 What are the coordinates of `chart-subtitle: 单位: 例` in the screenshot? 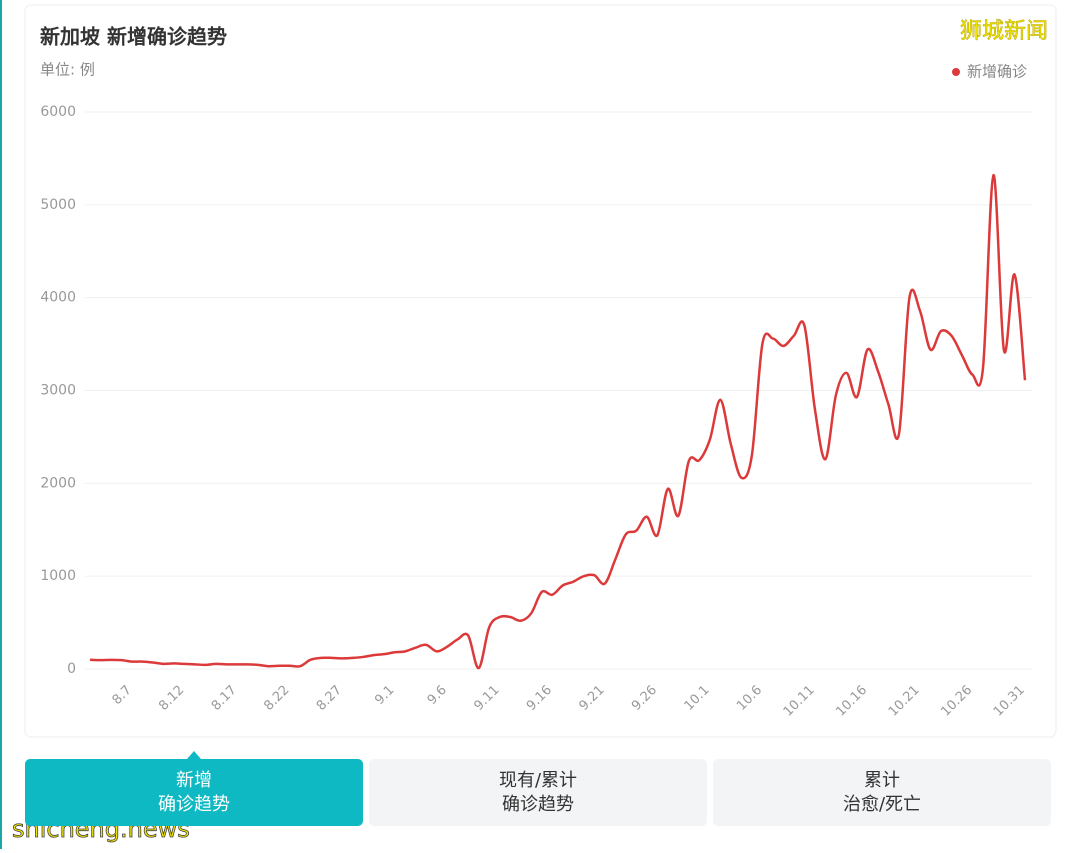 It's located at (67, 70).